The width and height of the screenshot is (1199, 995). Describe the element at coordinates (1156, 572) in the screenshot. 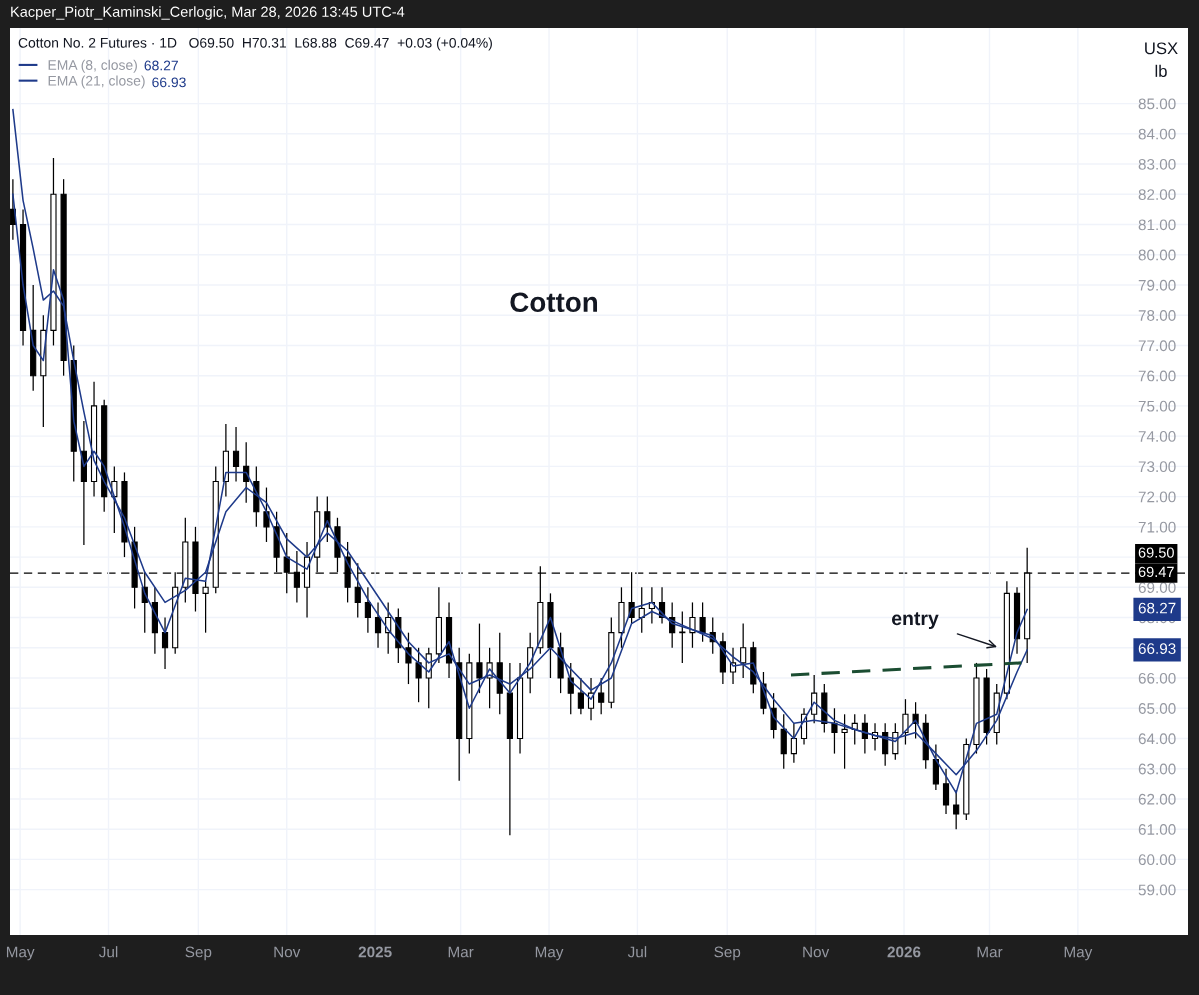

I see `ref-line-label: 69.47` at that location.